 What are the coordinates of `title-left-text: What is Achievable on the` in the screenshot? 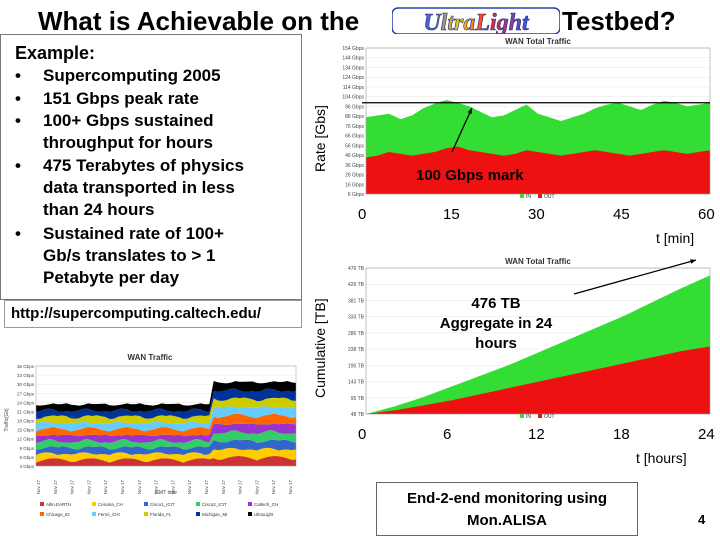 It's located at (199, 21).